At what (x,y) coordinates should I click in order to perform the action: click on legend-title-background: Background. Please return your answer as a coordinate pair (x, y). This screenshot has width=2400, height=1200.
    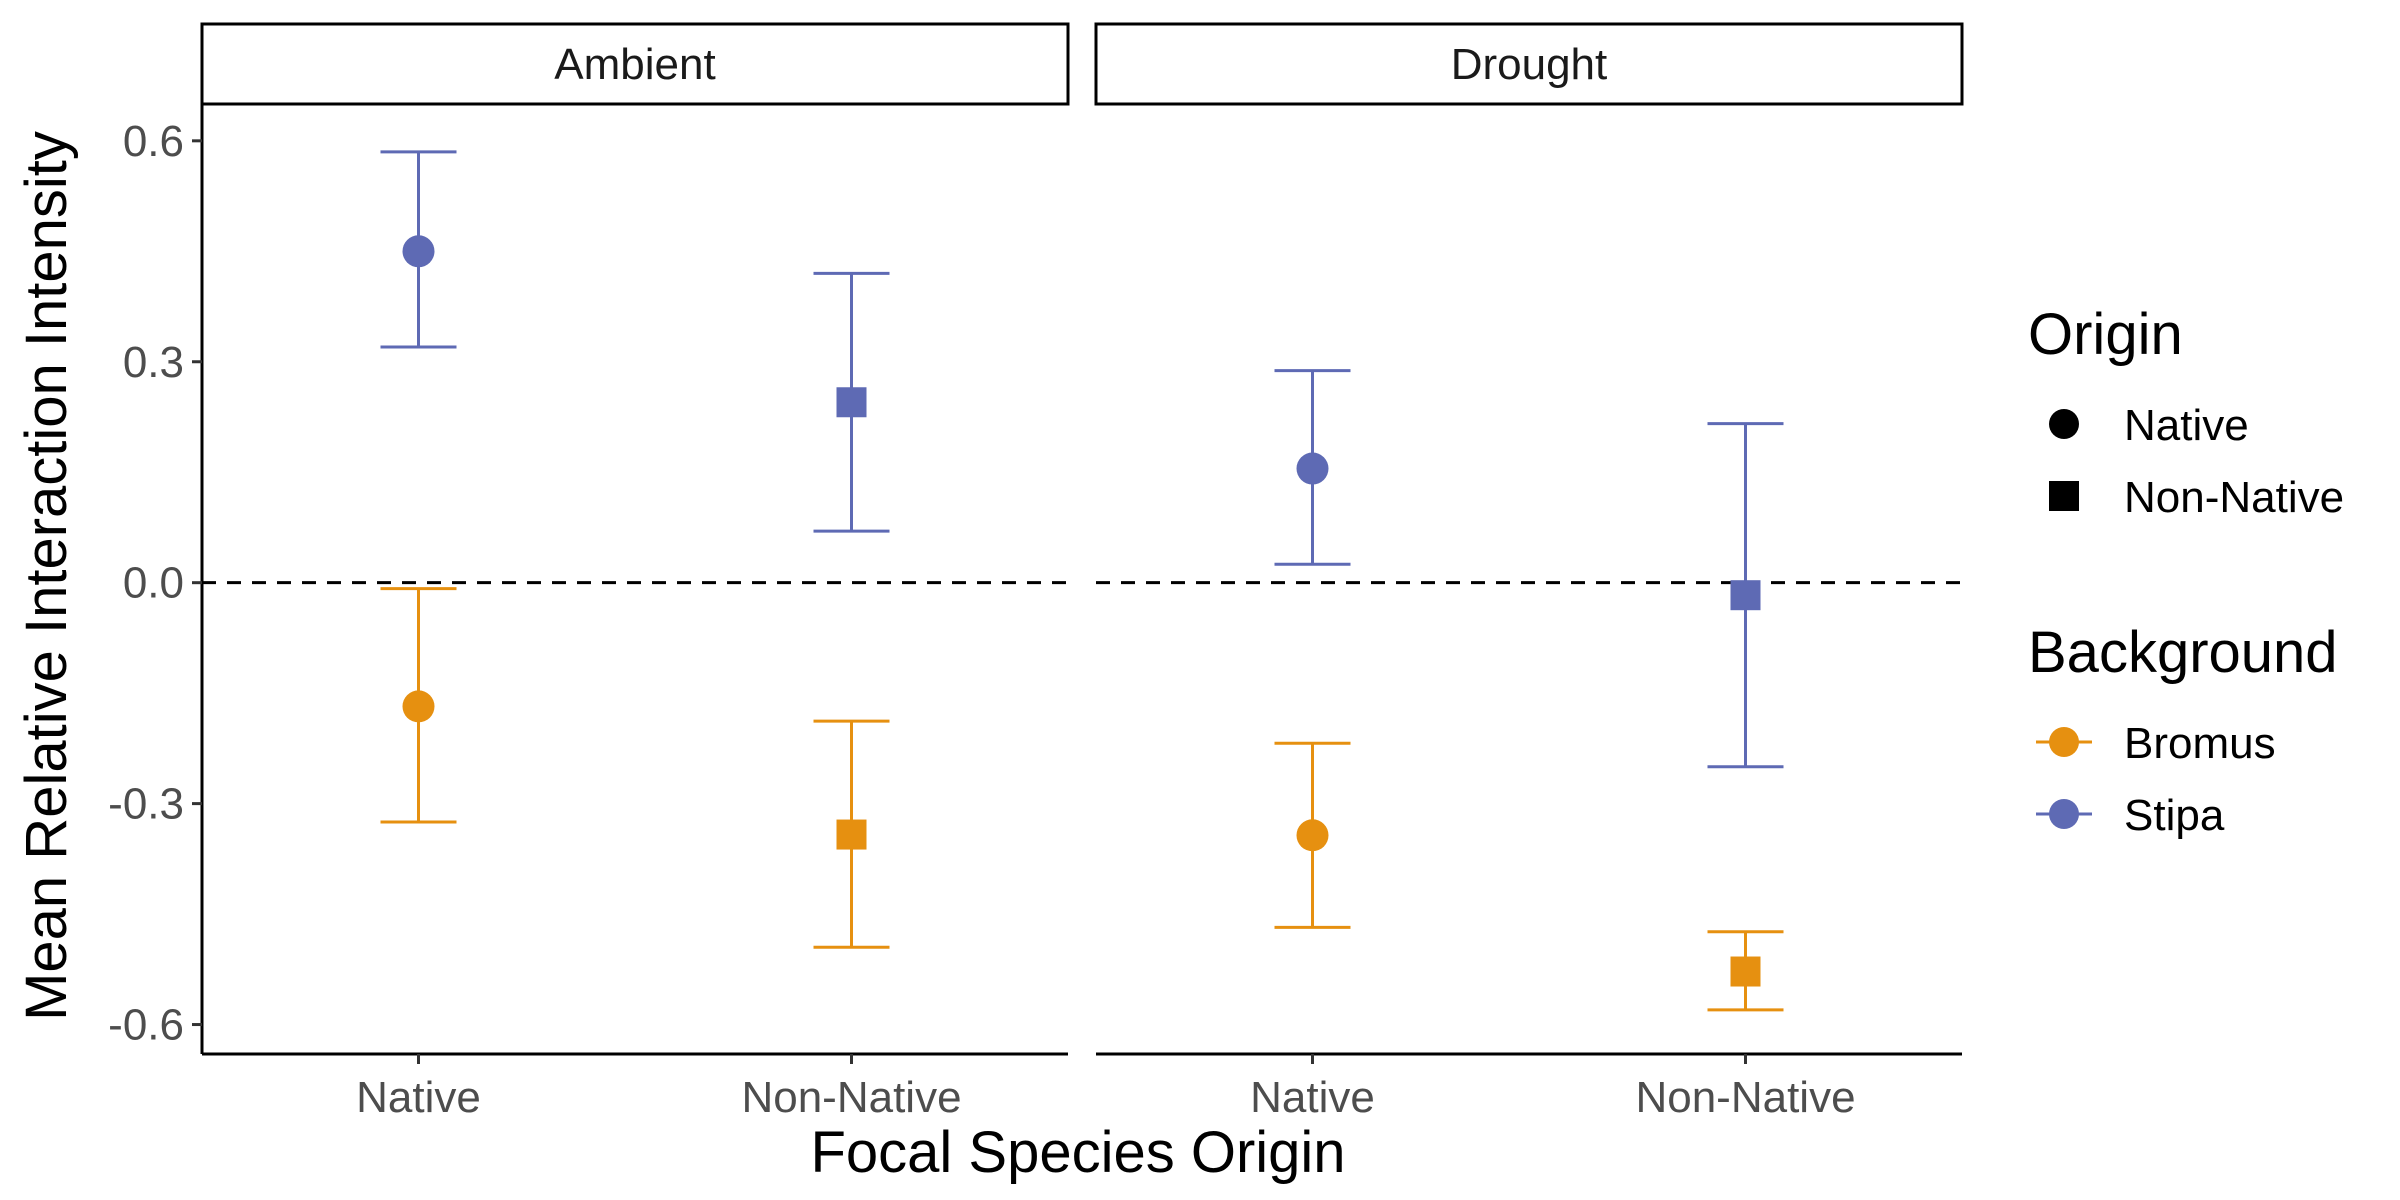
    Looking at the image, I should click on (2183, 652).